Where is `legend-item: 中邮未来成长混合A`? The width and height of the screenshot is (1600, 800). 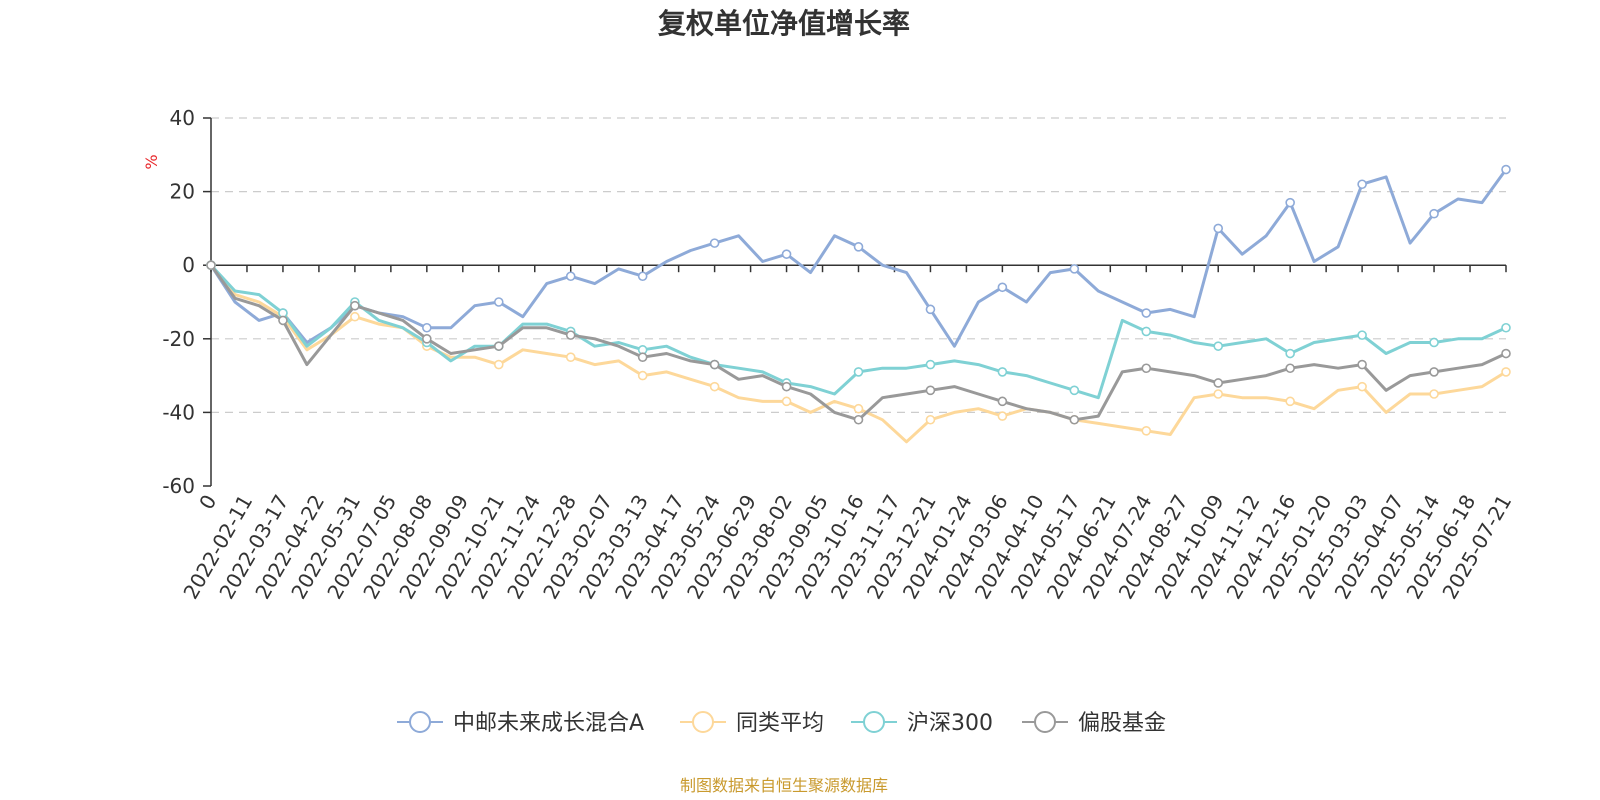 legend-item: 中邮未来成长混合A is located at coordinates (520, 723).